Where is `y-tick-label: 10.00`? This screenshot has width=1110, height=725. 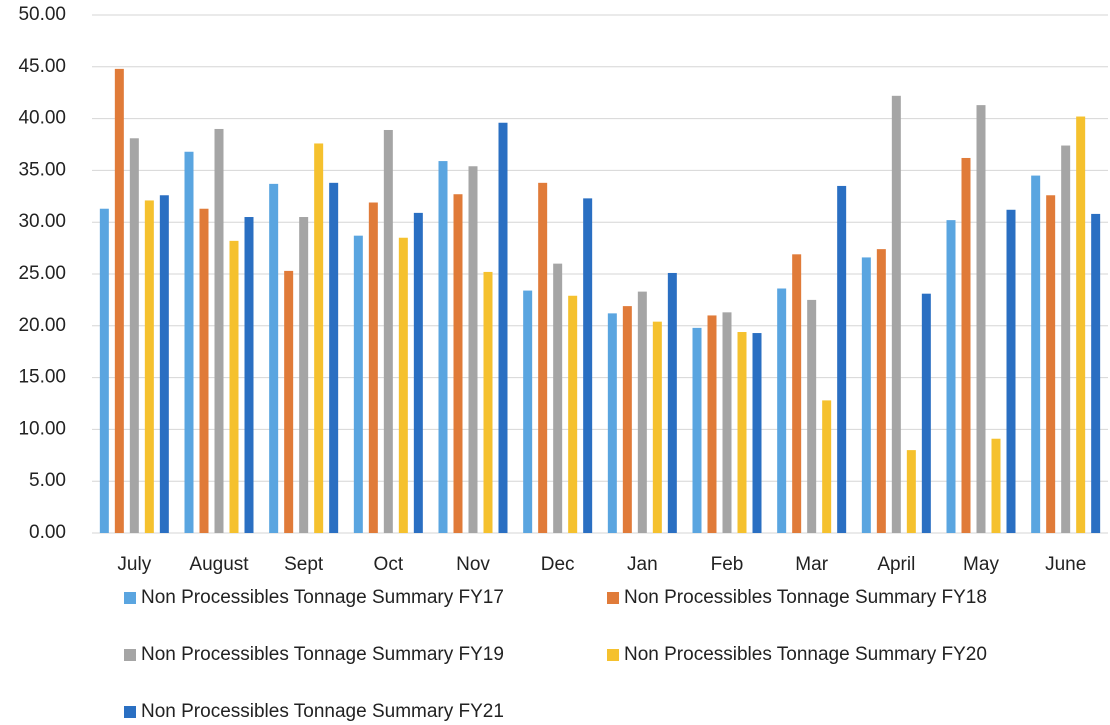
y-tick-label: 10.00 is located at coordinates (42, 428).